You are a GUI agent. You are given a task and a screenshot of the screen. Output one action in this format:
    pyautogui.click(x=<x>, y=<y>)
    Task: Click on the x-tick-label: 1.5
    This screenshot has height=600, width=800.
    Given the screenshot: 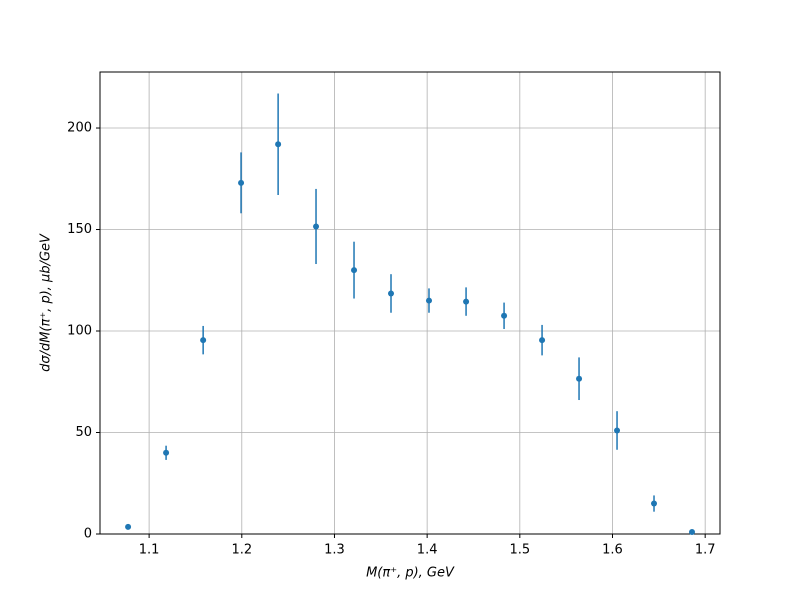 What is the action you would take?
    pyautogui.click(x=519, y=550)
    